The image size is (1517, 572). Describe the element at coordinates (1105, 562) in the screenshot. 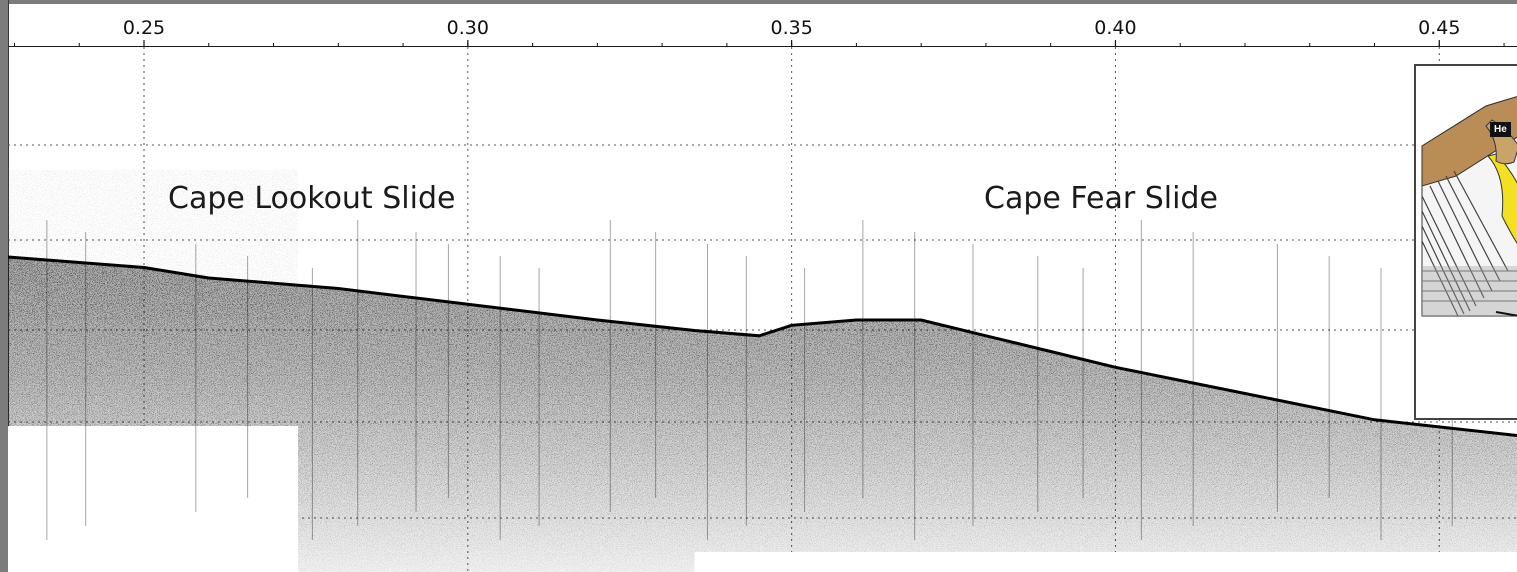

I see `data-gap-bottom` at that location.